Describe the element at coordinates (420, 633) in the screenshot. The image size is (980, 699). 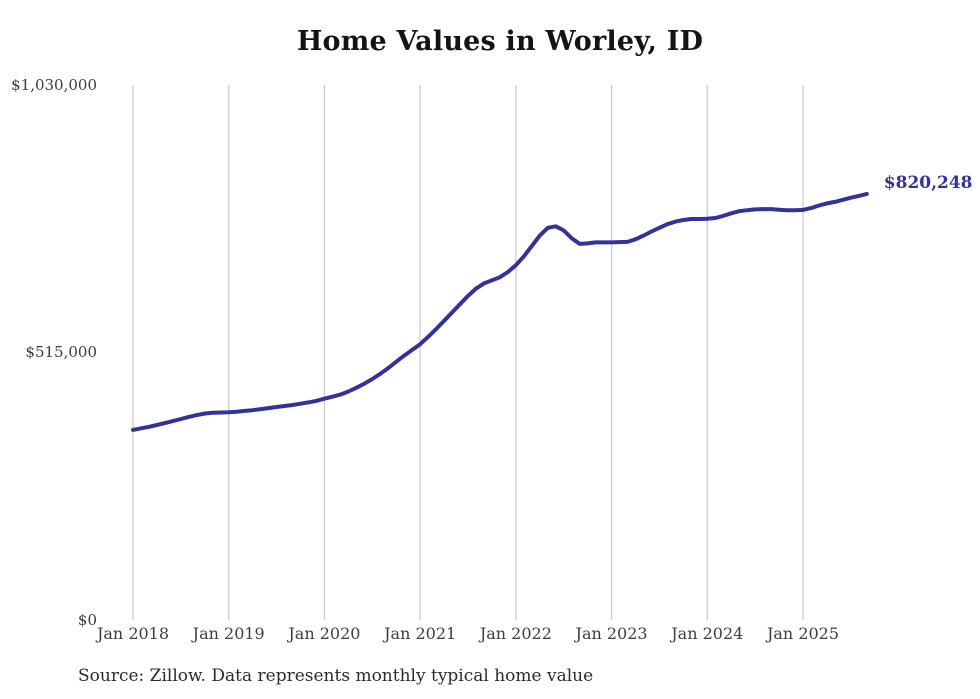
I see `x-axis-label: Jan 2021` at that location.